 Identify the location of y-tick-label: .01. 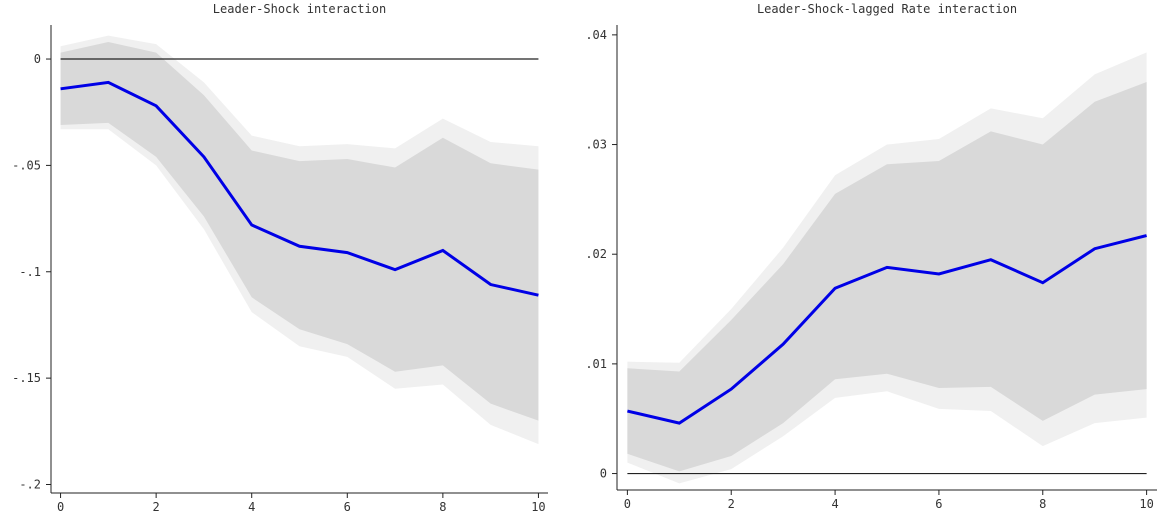
(596, 364).